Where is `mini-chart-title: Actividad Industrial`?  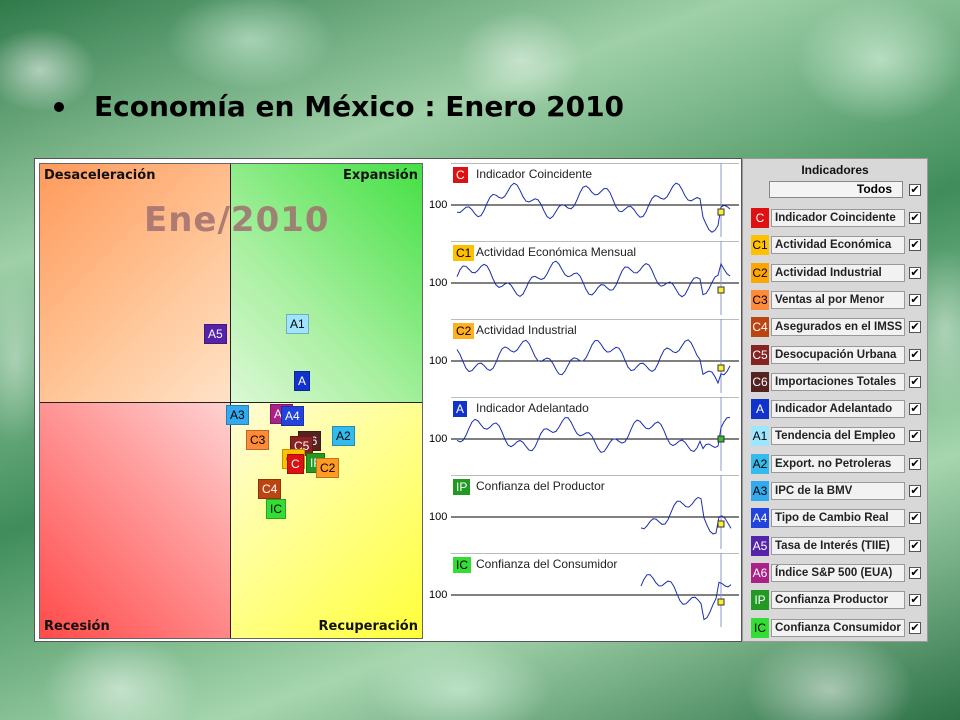 mini-chart-title: Actividad Industrial is located at coordinates (526, 330).